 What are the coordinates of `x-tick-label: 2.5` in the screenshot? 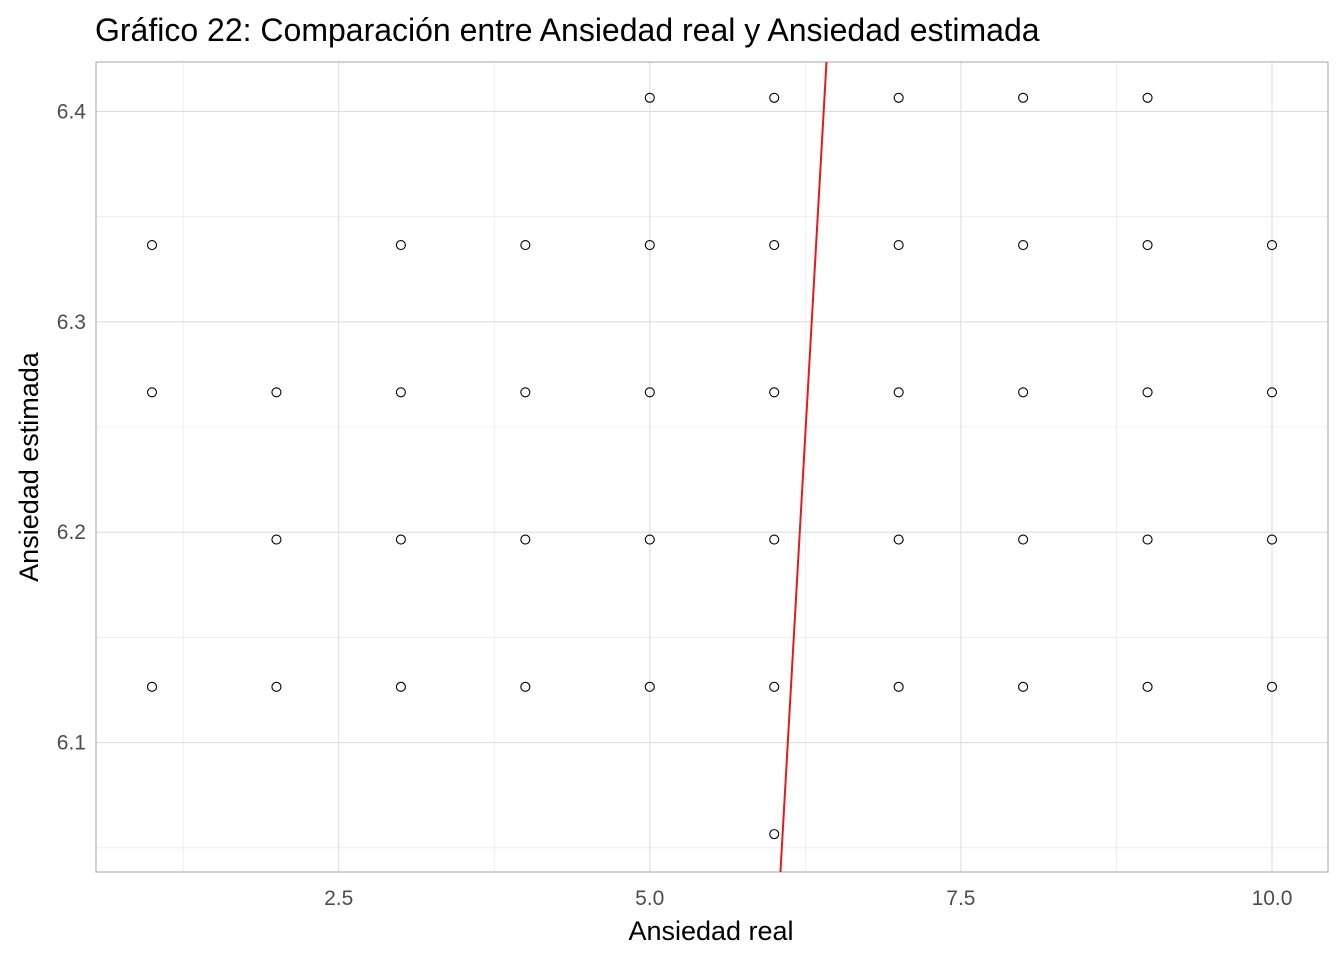 It's located at (338, 898).